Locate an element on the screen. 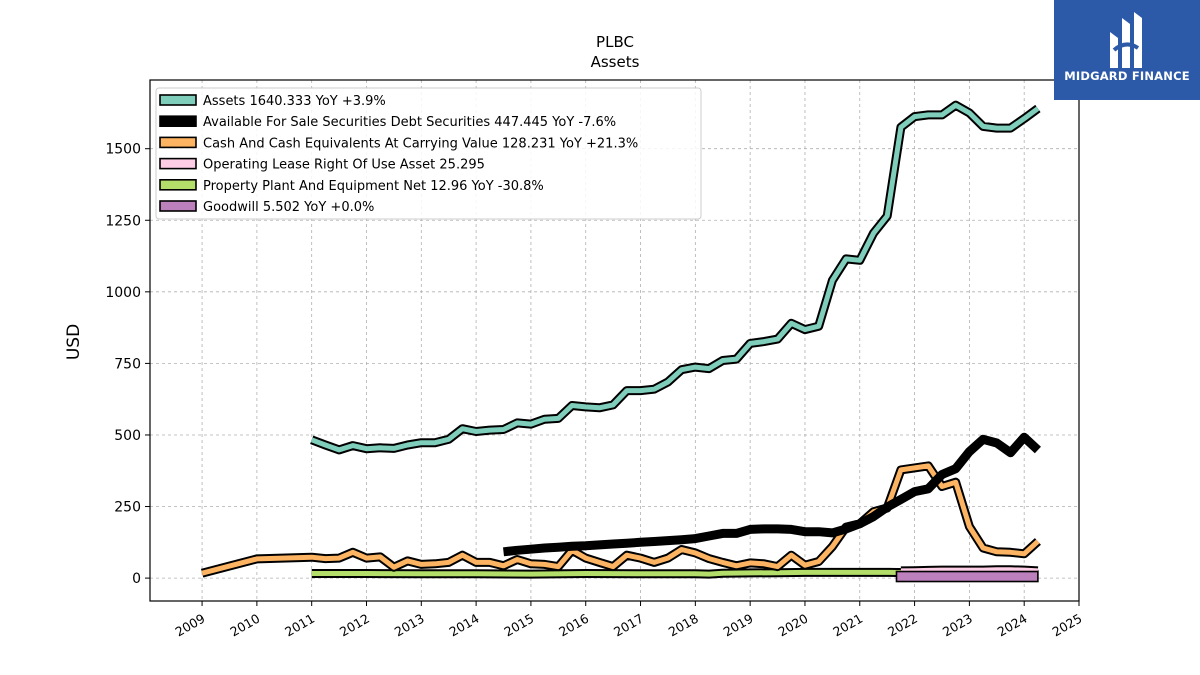 The height and width of the screenshot is (675, 1200). brand-logo: MIDGARD FINANCE is located at coordinates (1127, 50).